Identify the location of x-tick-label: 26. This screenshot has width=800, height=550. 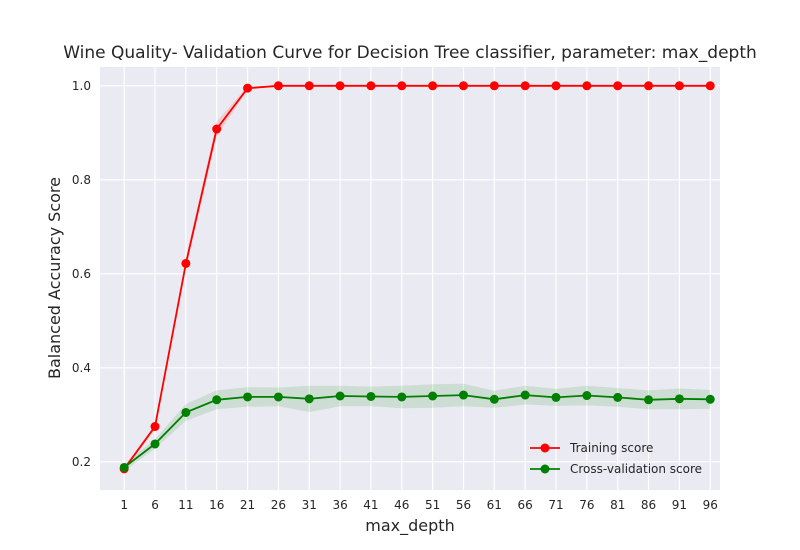
(278, 505).